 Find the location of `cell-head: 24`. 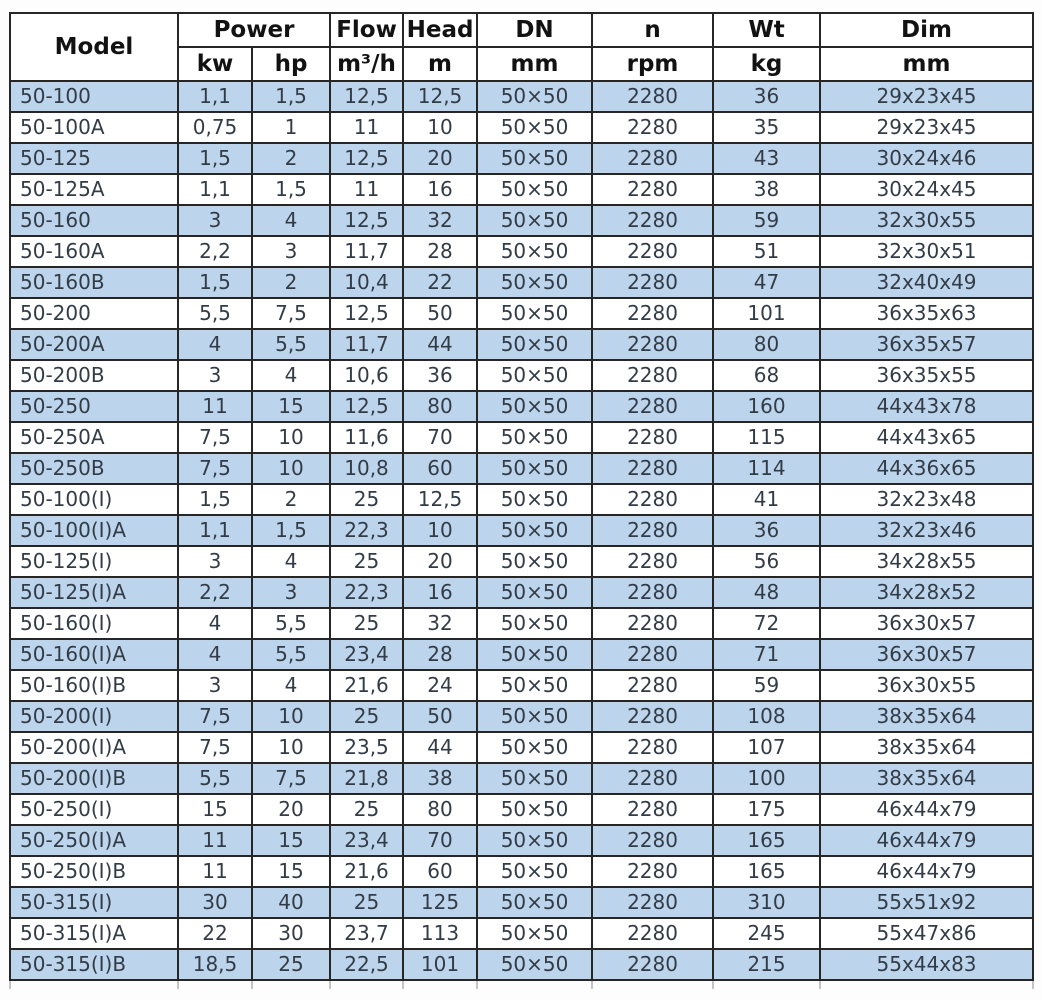

cell-head: 24 is located at coordinates (440, 685).